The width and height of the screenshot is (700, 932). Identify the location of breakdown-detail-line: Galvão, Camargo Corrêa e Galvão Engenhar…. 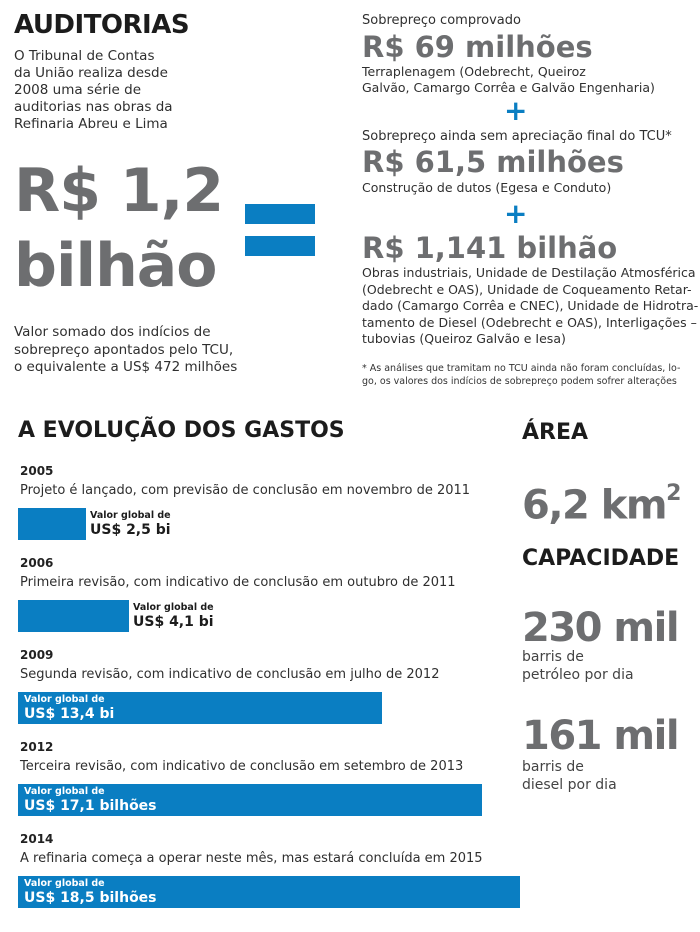
(508, 87).